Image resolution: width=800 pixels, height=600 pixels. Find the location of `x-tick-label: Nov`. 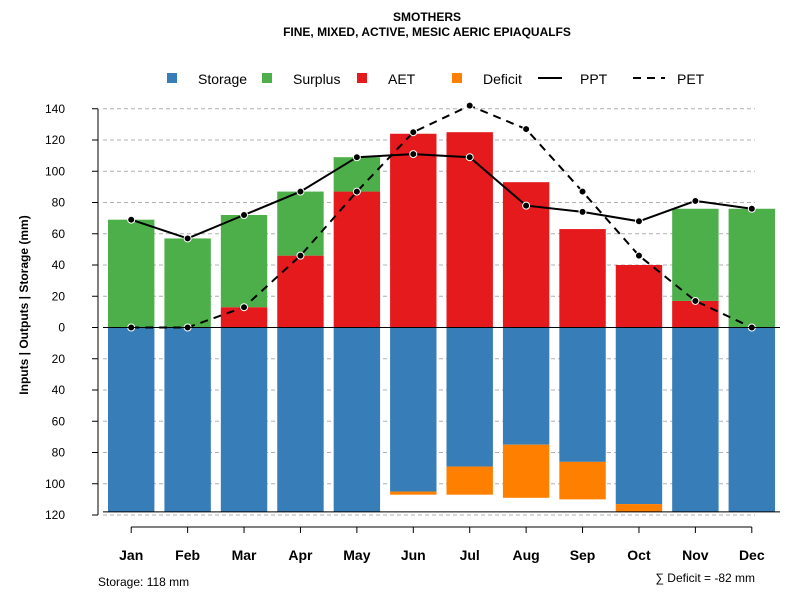

x-tick-label: Nov is located at coordinates (695, 555).